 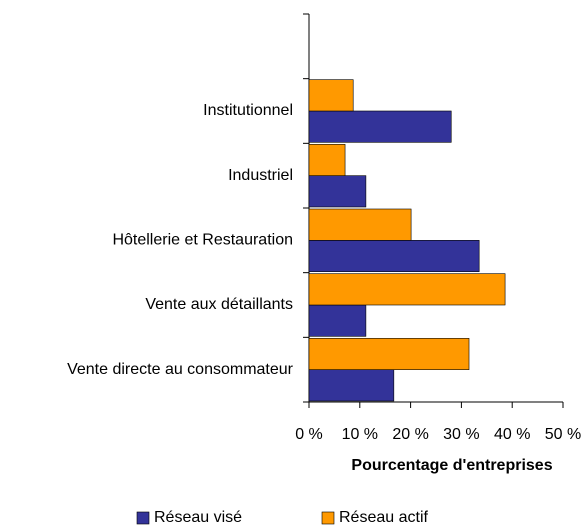 I want to click on y-tick-label: Vente directe au consommateur, so click(x=180, y=369).